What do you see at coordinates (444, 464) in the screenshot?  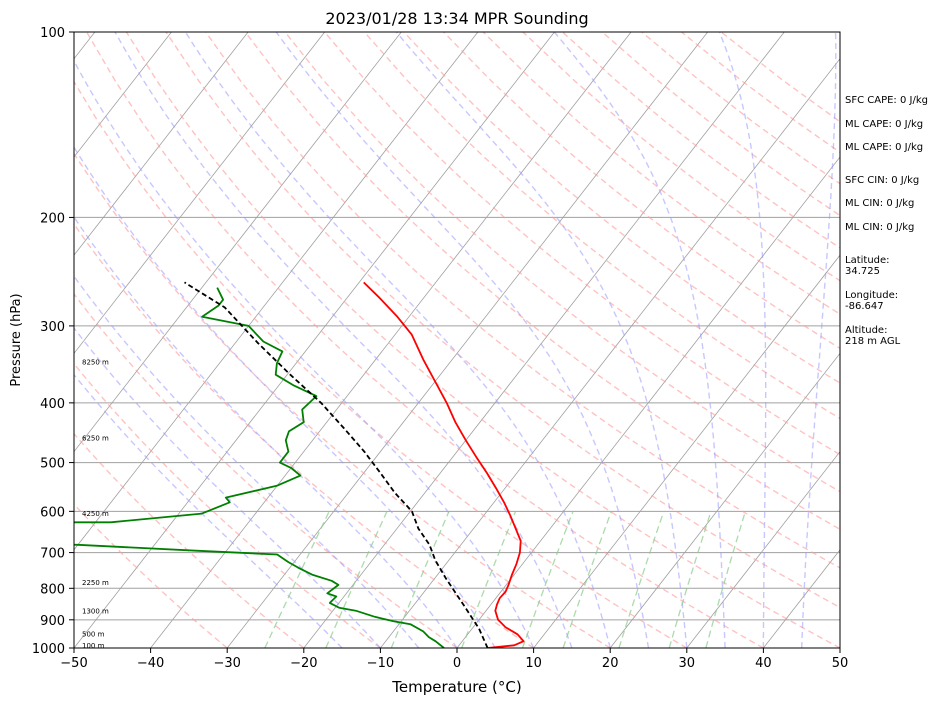 I see `temperature-profile-line` at bounding box center [444, 464].